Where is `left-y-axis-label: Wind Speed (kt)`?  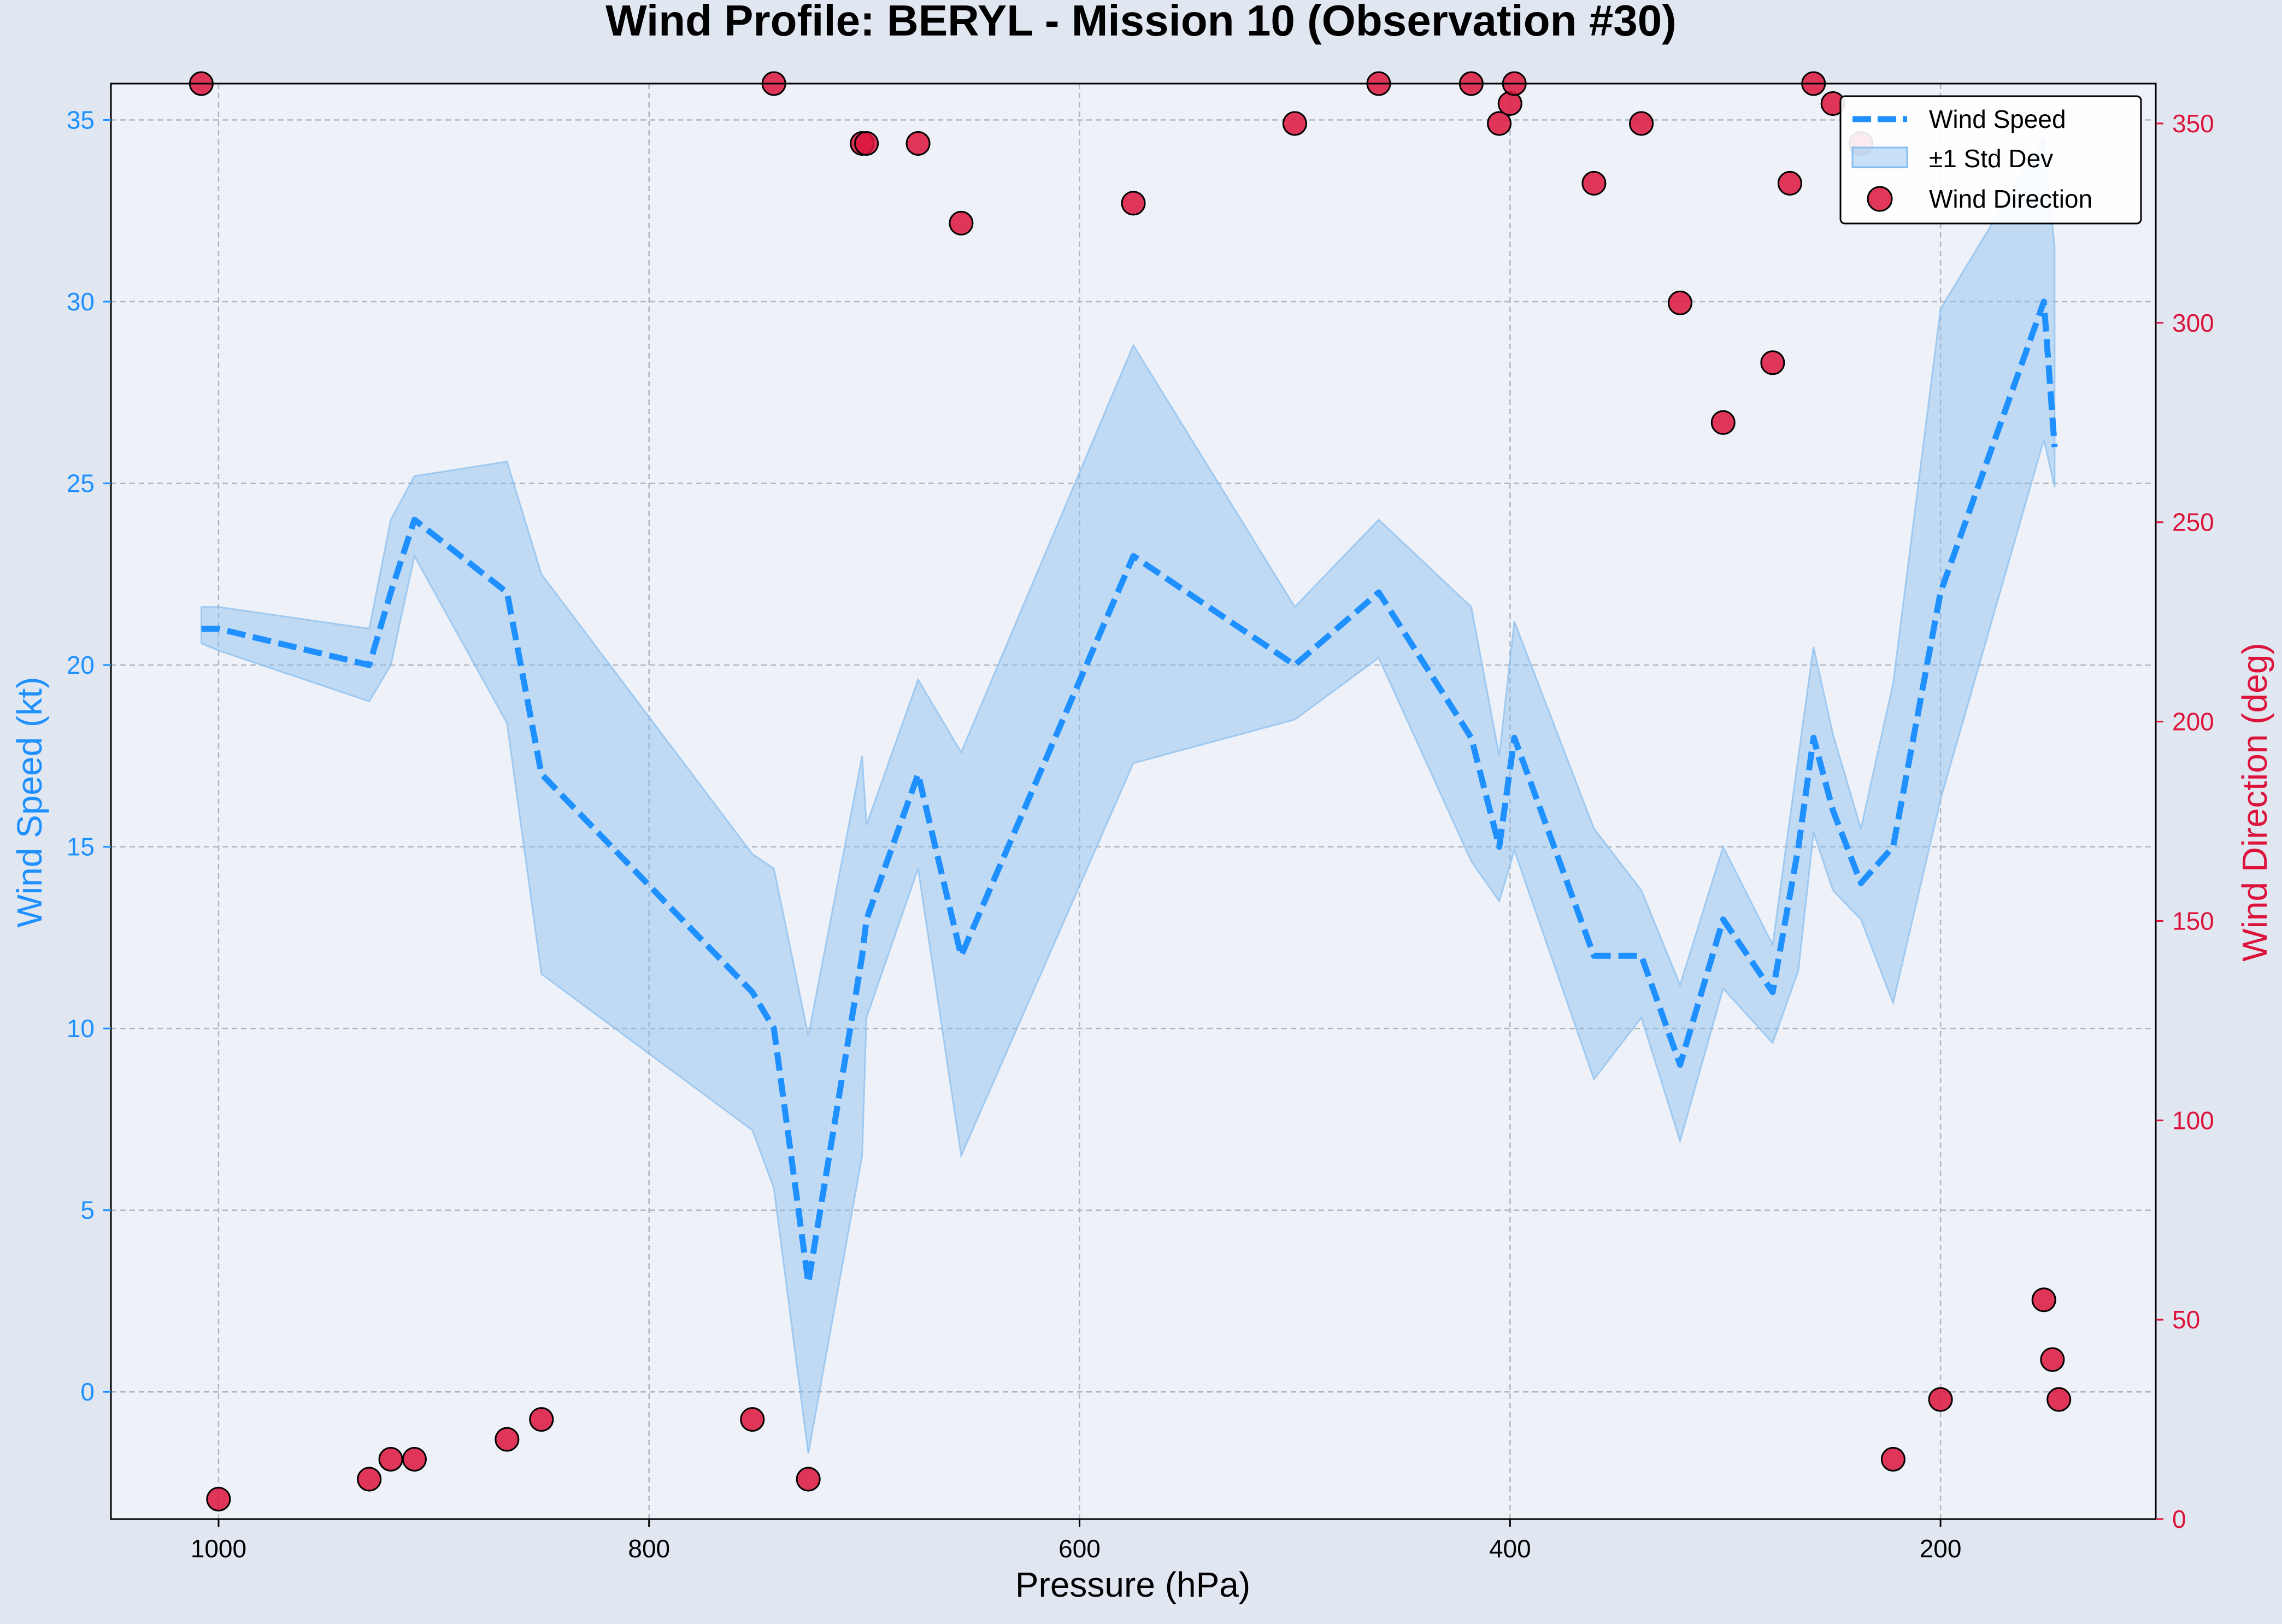 left-y-axis-label: Wind Speed (kt) is located at coordinates (29, 802).